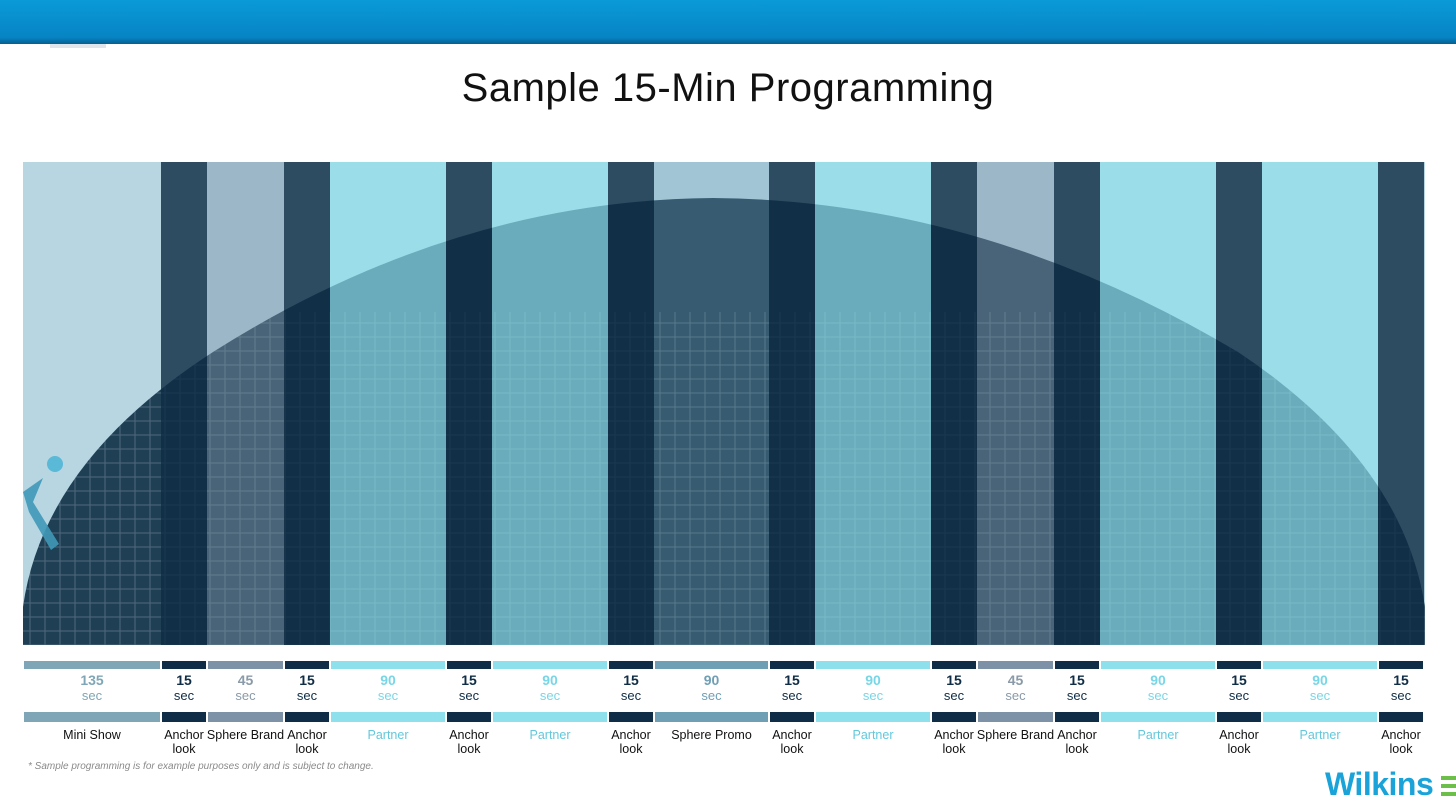 Image resolution: width=1456 pixels, height=808 pixels. I want to click on segment-band-promo, so click(711, 403).